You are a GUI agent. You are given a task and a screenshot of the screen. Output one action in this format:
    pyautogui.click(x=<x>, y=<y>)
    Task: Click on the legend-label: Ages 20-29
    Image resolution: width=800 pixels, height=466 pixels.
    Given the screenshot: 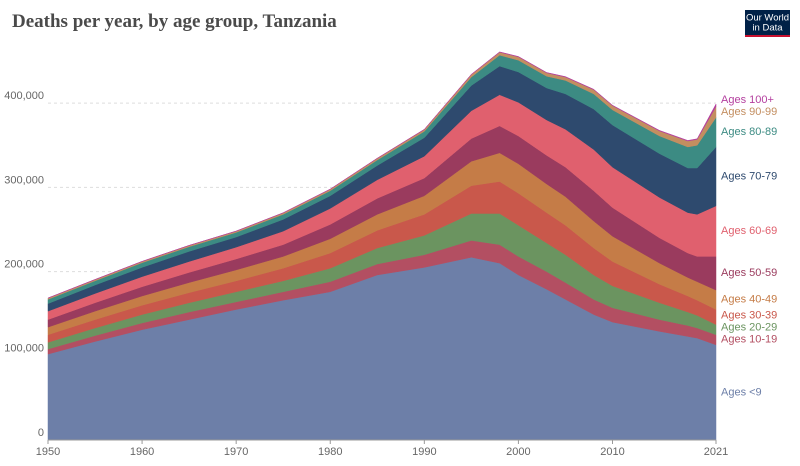 What is the action you would take?
    pyautogui.click(x=749, y=328)
    